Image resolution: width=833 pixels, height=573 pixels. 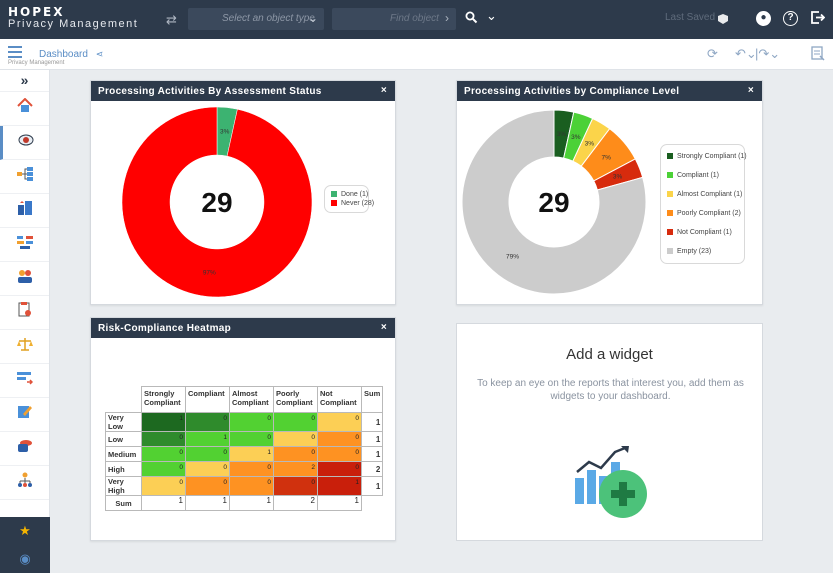 What do you see at coordinates (24, 177) in the screenshot?
I see `org-chart-icon` at bounding box center [24, 177].